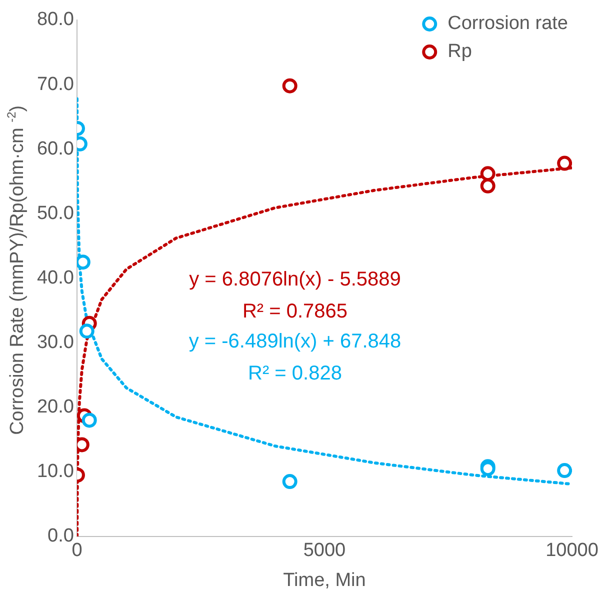 This screenshot has height=600, width=608. I want to click on legend-label: Rp, so click(460, 51).